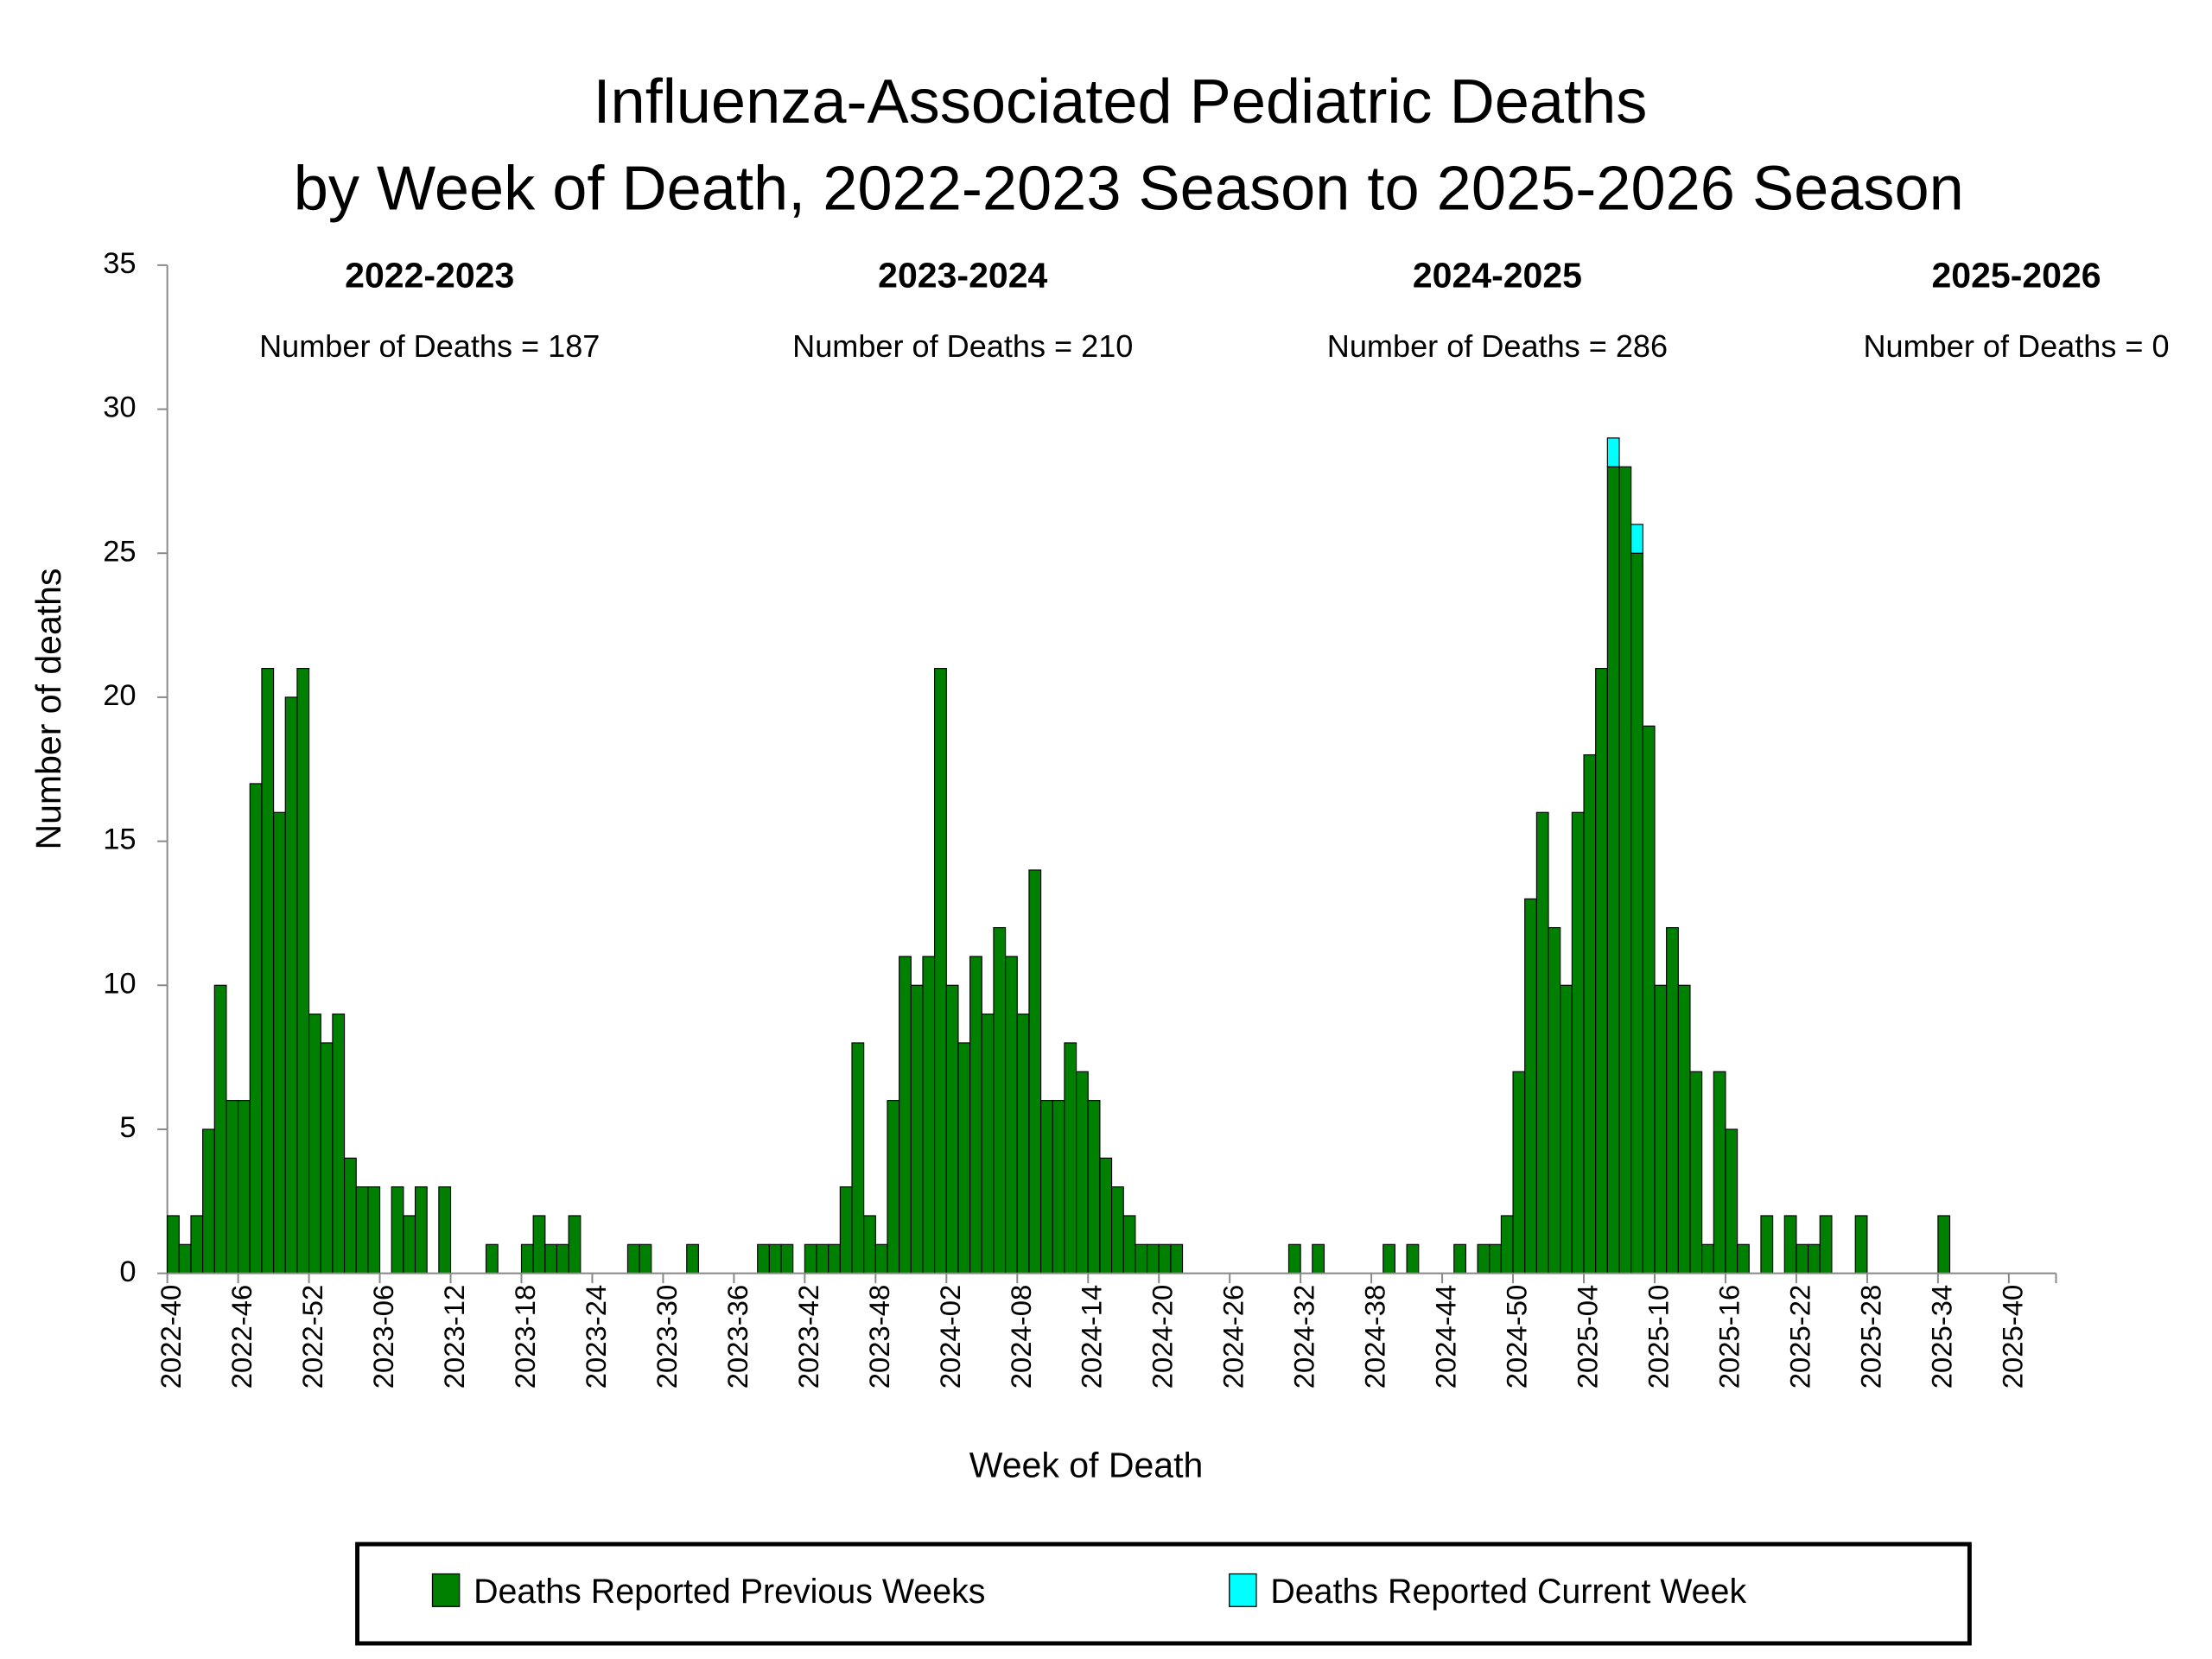 The width and height of the screenshot is (2212, 1659). What do you see at coordinates (1120, 102) in the screenshot?
I see `chart-title: Influenza-Associated Pediatric Deaths` at bounding box center [1120, 102].